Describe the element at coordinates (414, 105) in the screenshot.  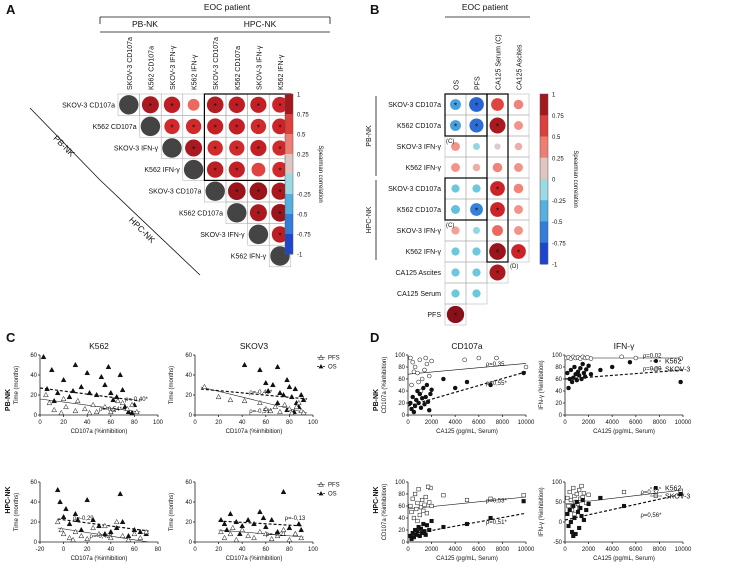
I see `panel-b-row-label: SKOV-3 CD107a` at that location.